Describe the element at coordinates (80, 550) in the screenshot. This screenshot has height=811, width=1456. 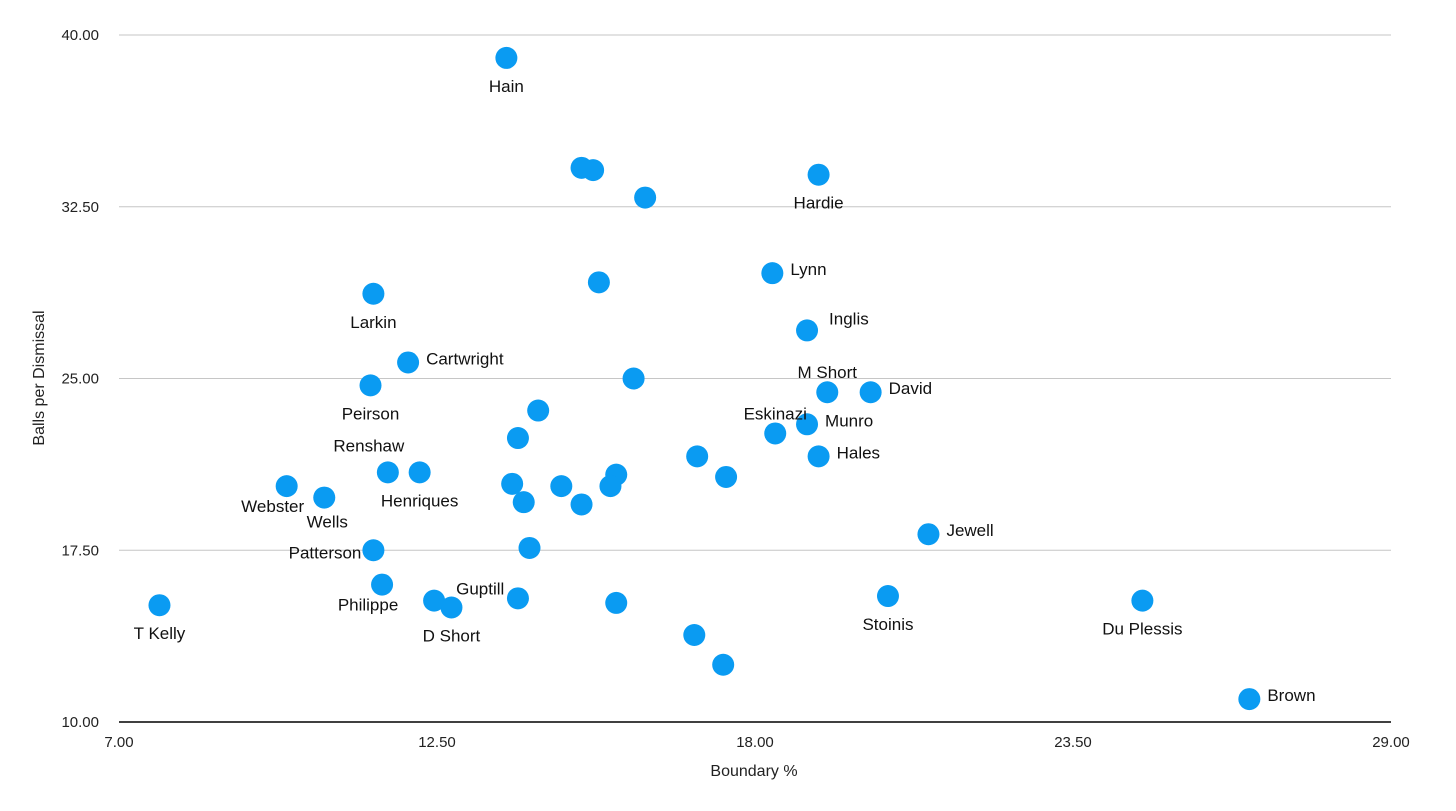
I see `y-tick-label: 17.50` at that location.